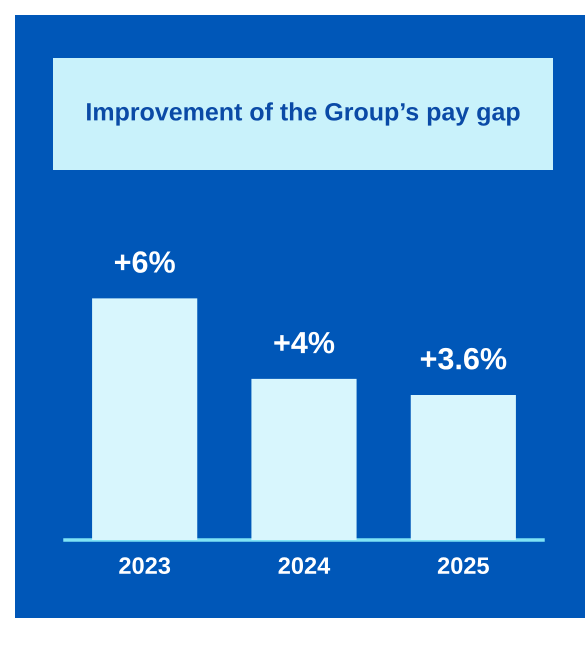 Image resolution: width=585 pixels, height=646 pixels. What do you see at coordinates (144, 565) in the screenshot?
I see `x-tick-label: 2023` at bounding box center [144, 565].